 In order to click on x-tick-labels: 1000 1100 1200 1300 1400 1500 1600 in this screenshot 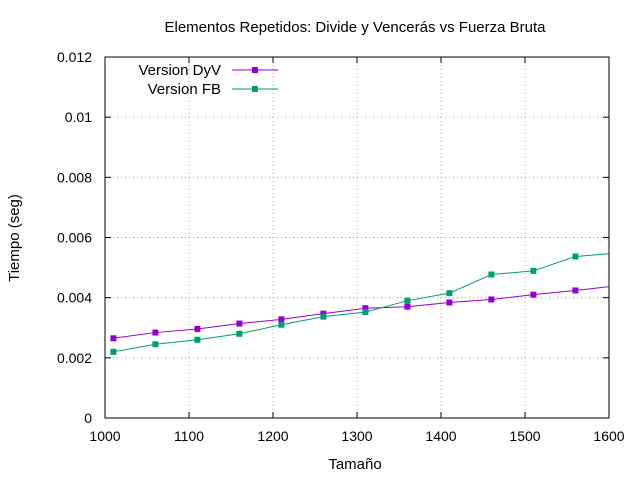, I will do `click(356, 436)`.